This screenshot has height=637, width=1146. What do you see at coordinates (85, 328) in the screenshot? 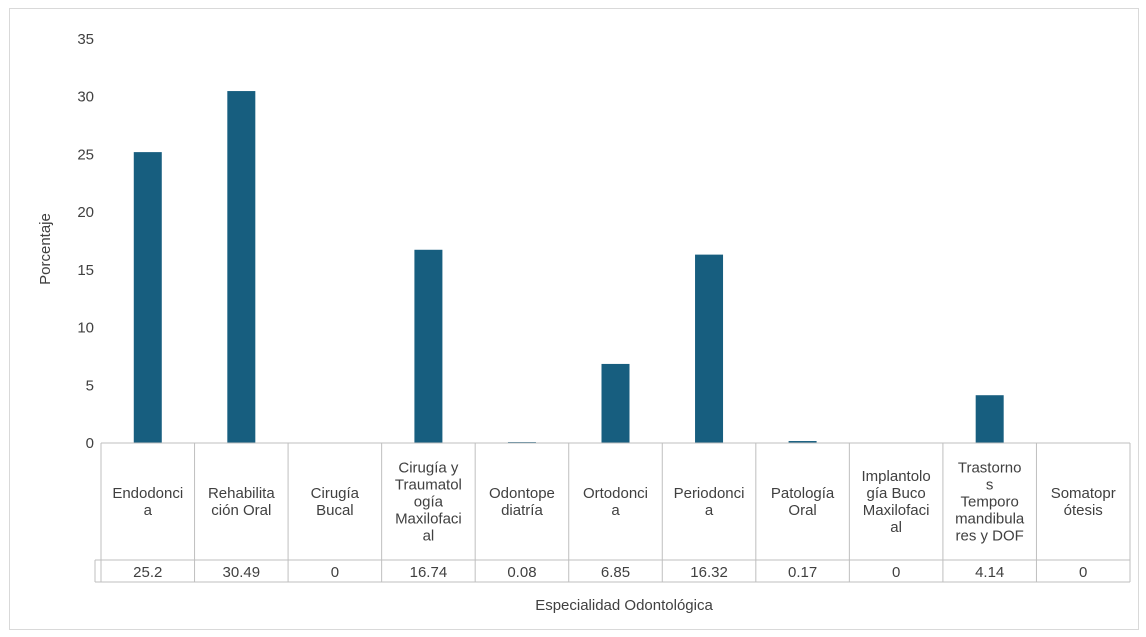
I see `y-tick-label: 10` at bounding box center [85, 328].